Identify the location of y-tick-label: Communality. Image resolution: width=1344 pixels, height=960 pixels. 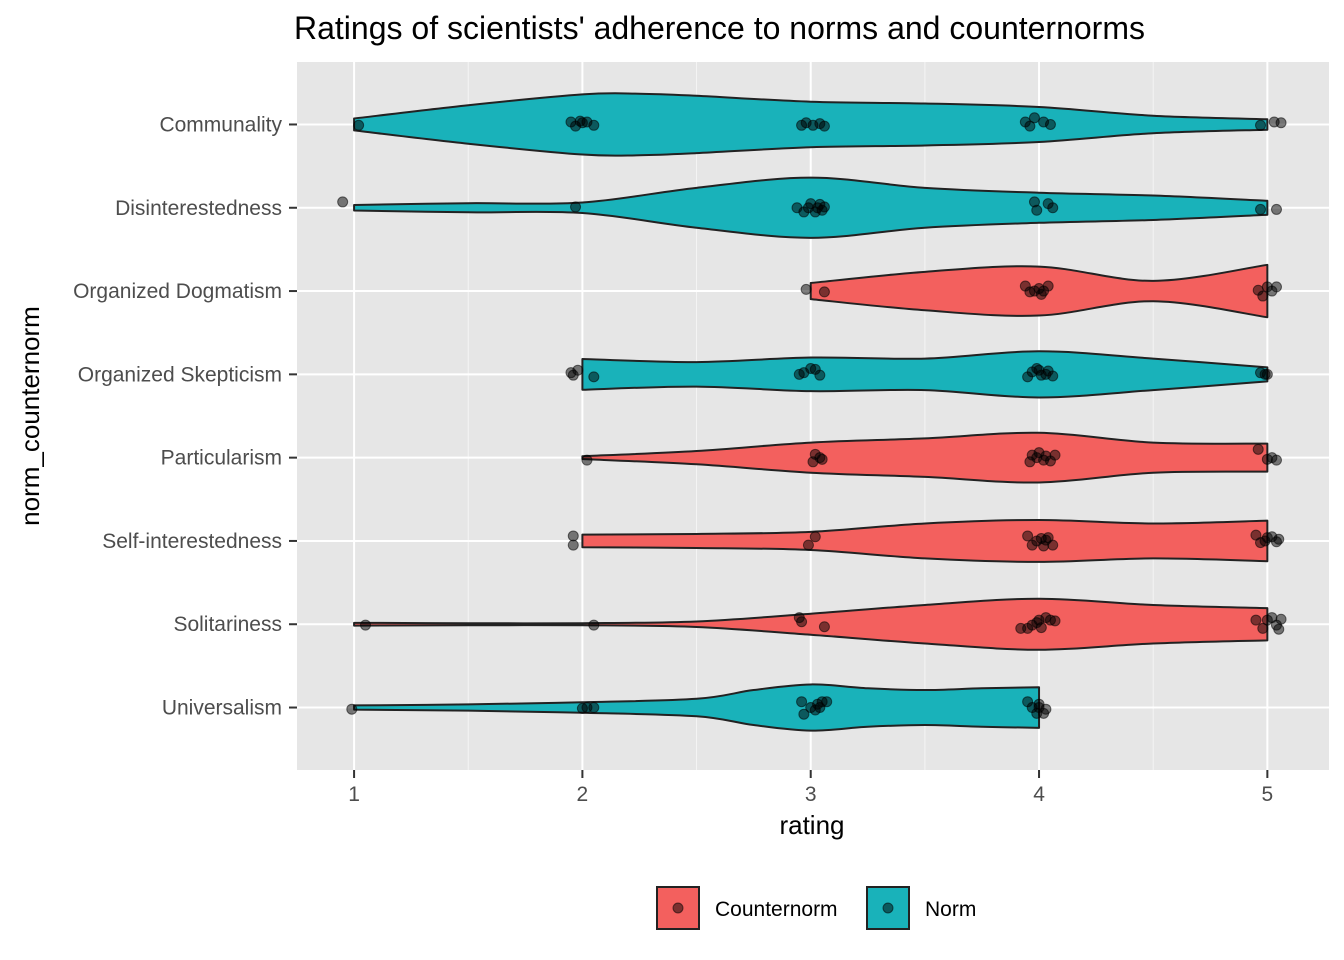
(220, 124).